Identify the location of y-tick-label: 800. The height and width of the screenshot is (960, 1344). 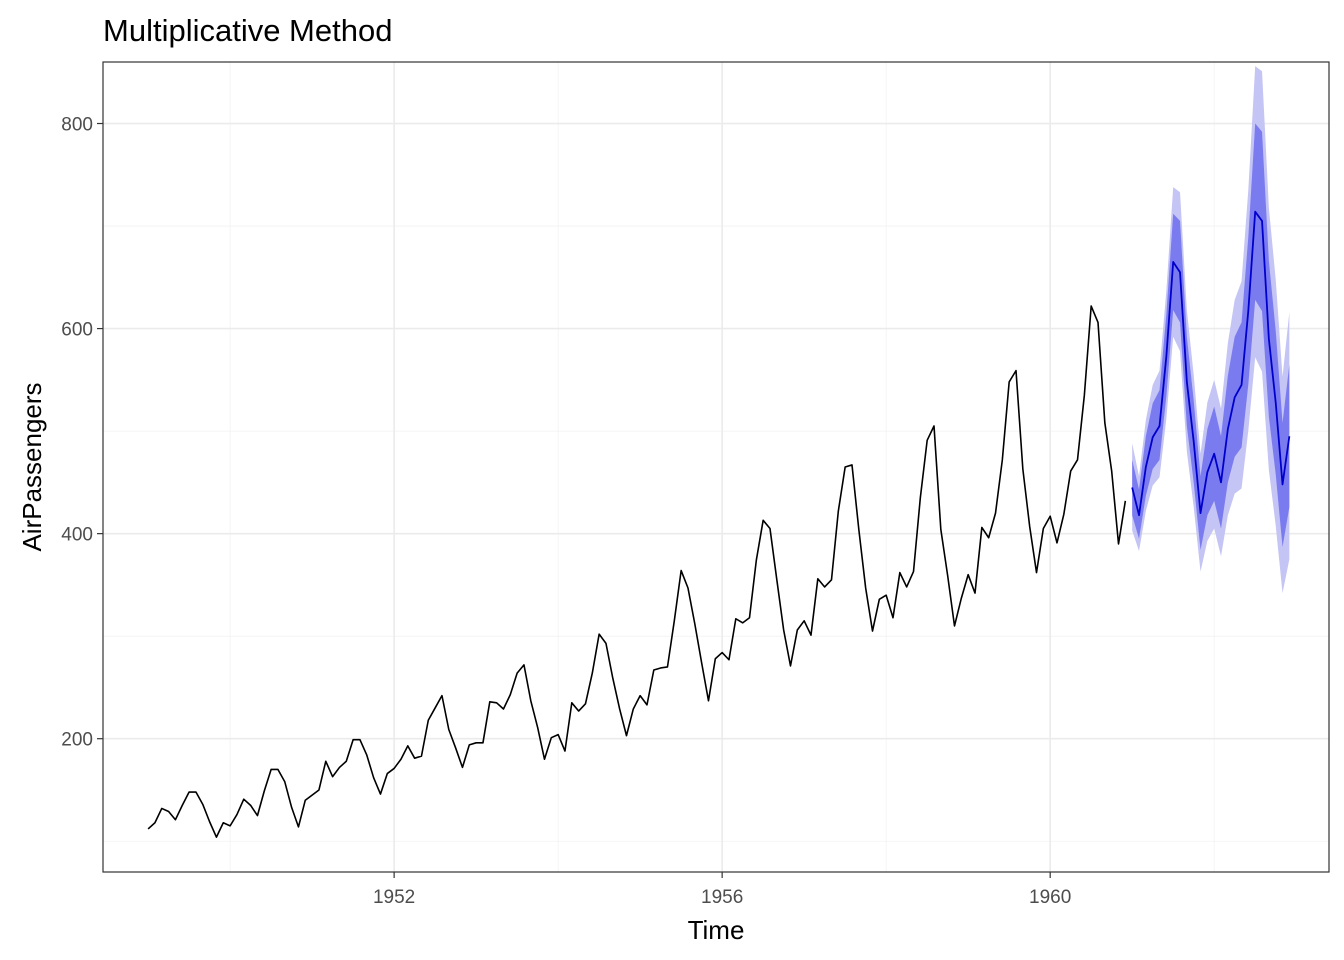
(77, 125).